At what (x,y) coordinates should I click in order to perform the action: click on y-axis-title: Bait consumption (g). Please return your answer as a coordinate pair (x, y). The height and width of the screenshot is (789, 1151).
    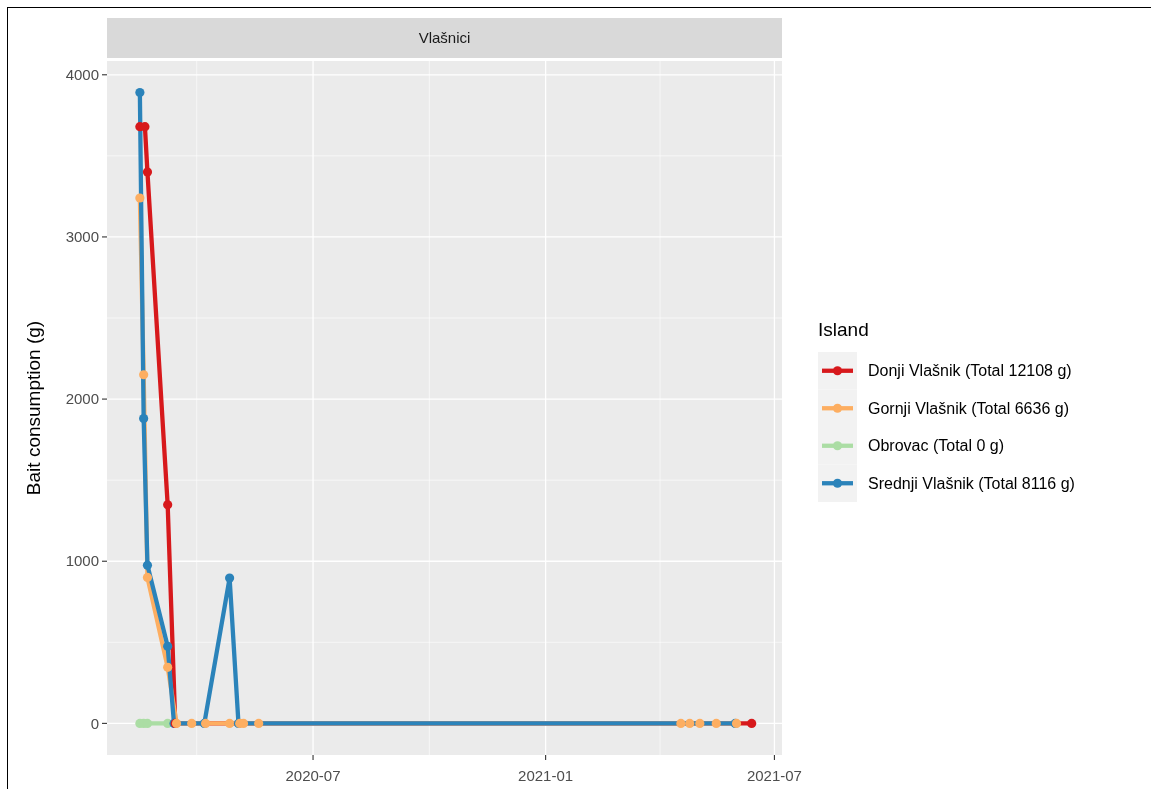
    Looking at the image, I should click on (33, 408).